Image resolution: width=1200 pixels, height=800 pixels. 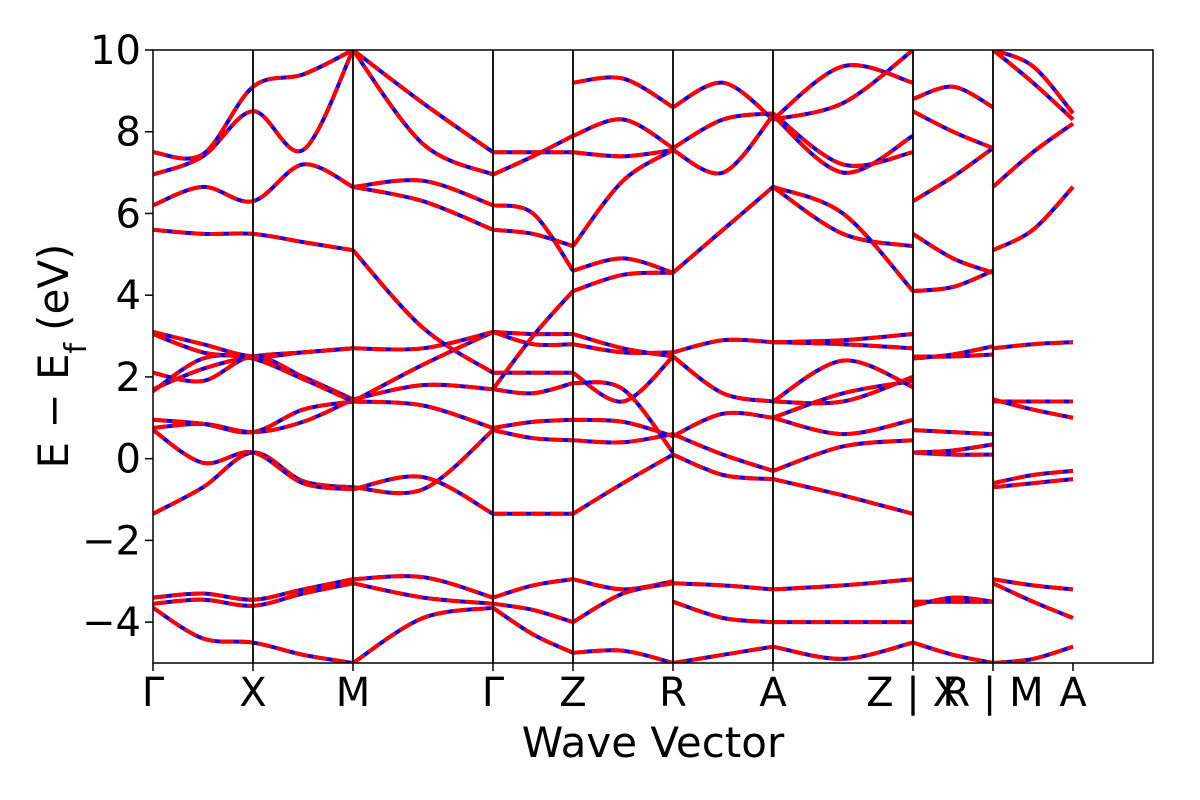 What do you see at coordinates (252, 693) in the screenshot?
I see `x-tick-label: X` at bounding box center [252, 693].